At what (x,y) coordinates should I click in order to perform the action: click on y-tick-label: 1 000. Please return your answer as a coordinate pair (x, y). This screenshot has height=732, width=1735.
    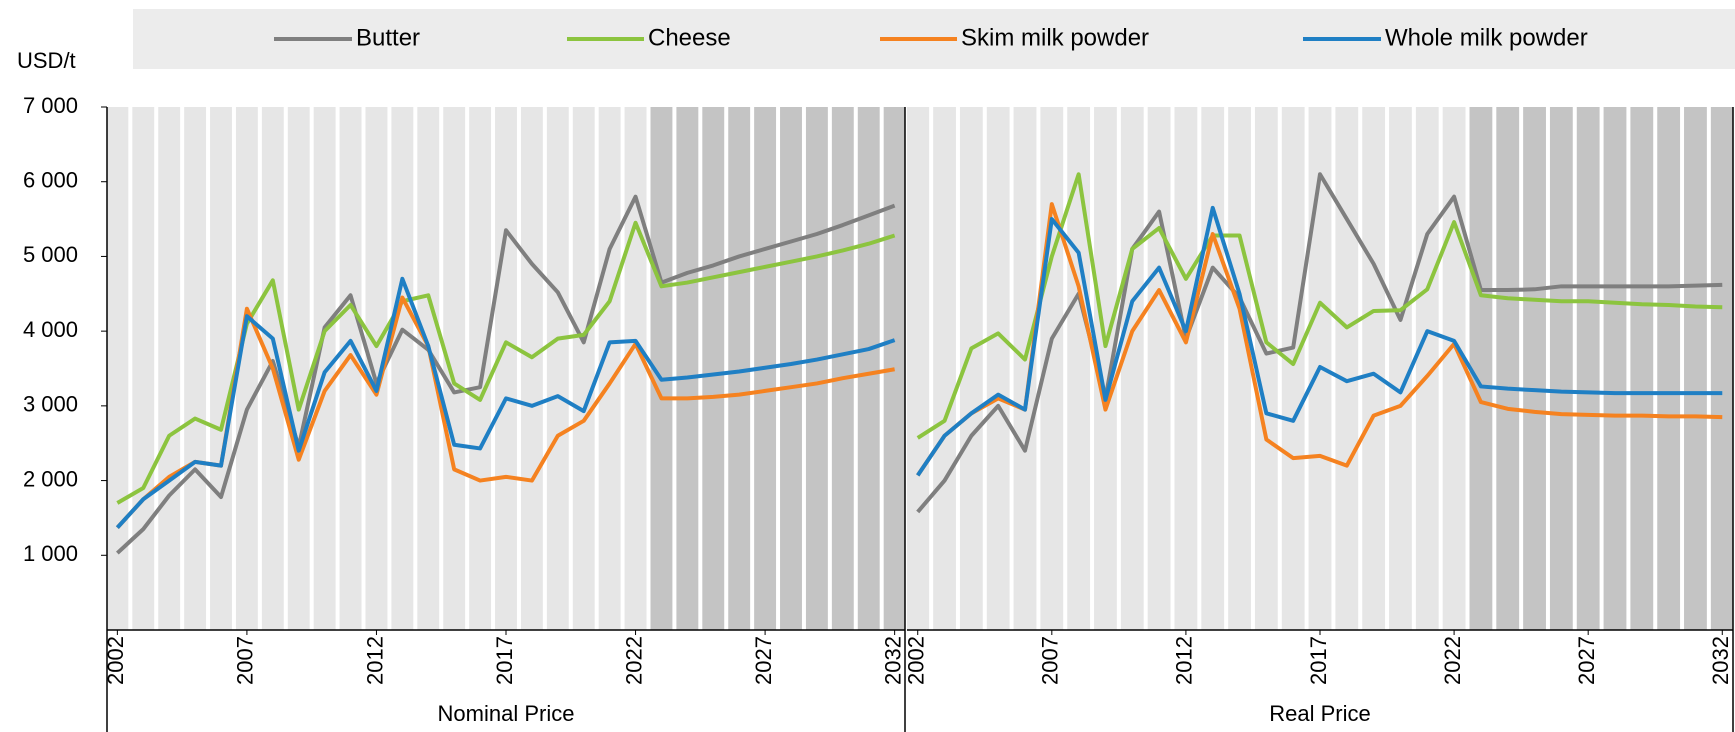
    Looking at the image, I should click on (50, 553).